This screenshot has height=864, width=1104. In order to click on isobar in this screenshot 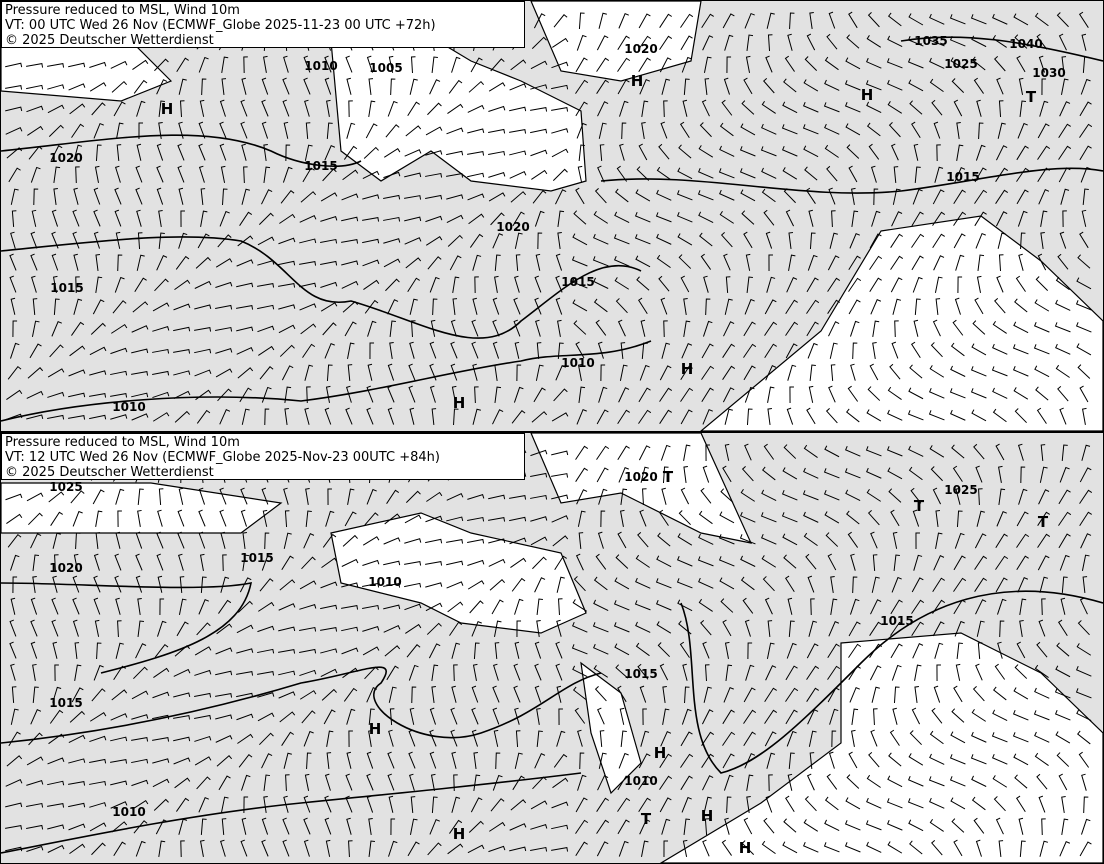, I will do `click(891, 682)`.